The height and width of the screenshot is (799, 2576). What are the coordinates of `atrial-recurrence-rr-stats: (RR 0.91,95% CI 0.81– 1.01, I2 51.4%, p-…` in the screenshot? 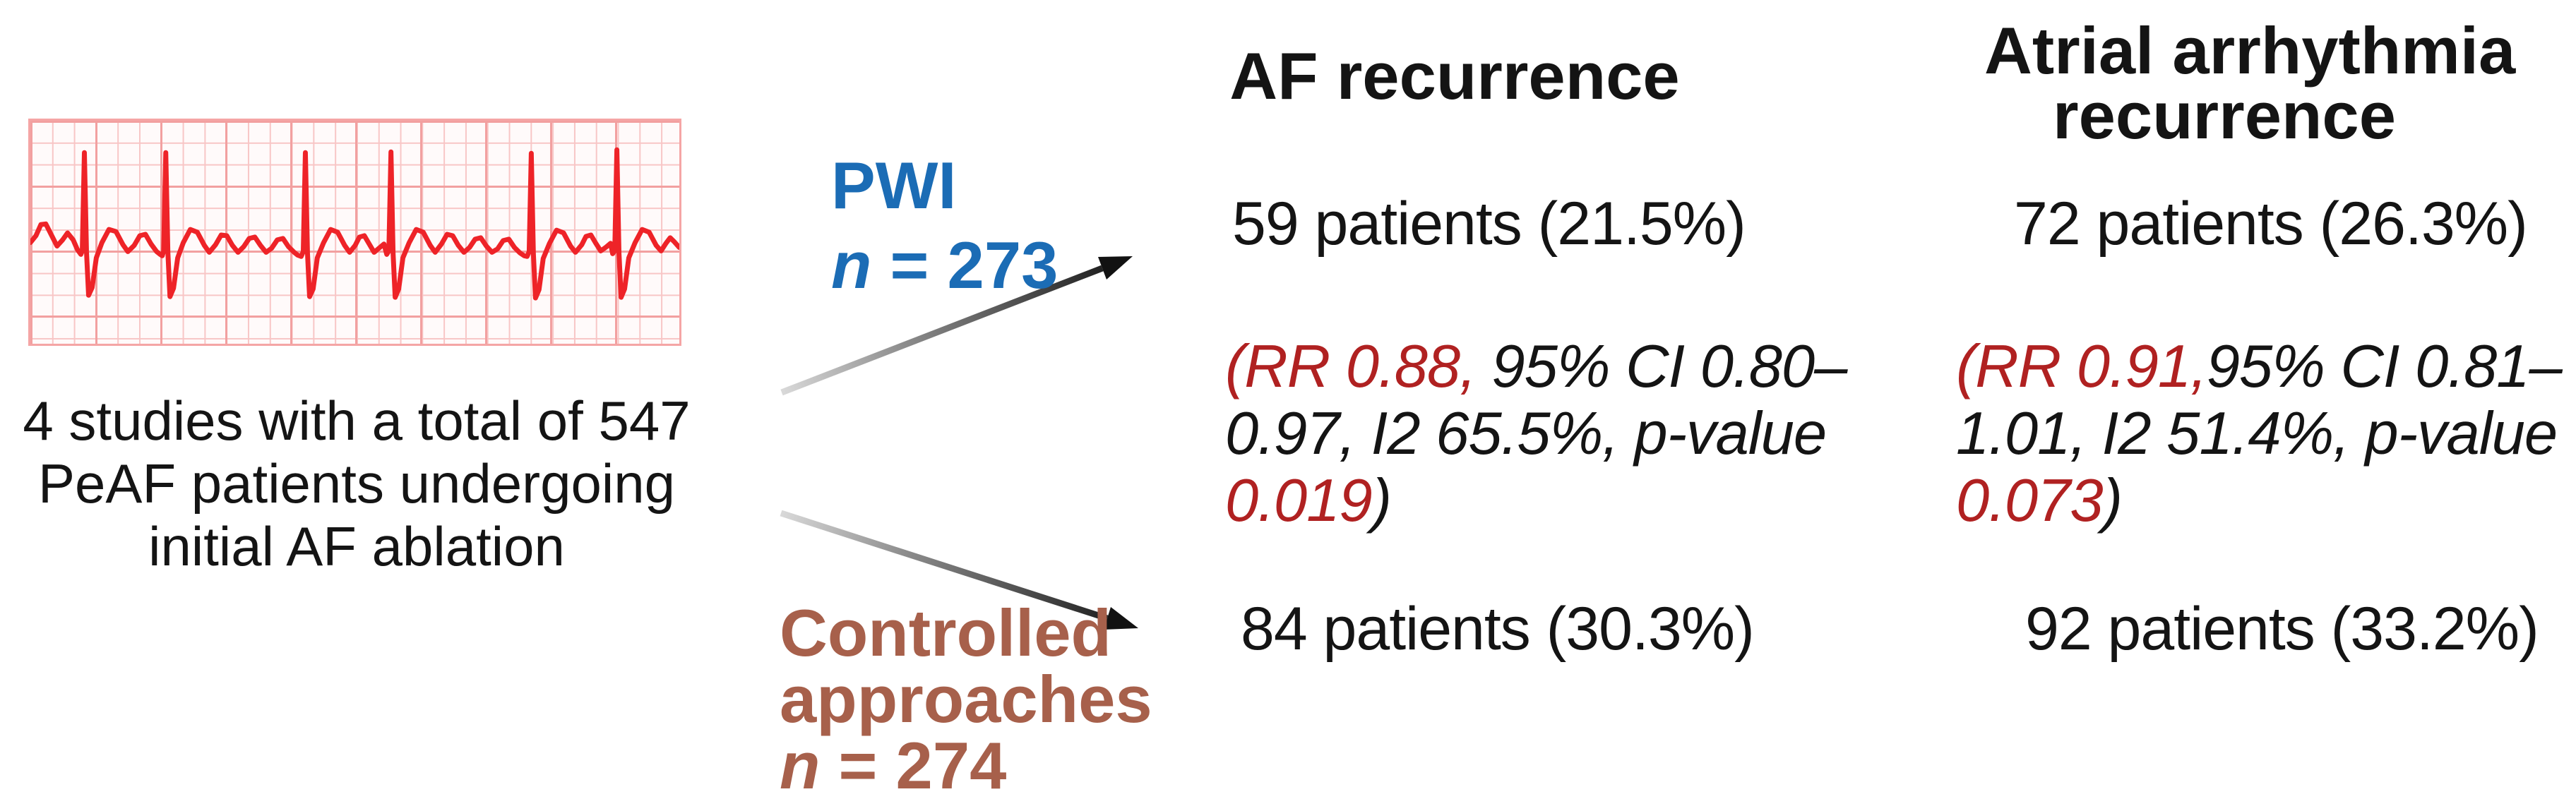 It's located at (2259, 433).